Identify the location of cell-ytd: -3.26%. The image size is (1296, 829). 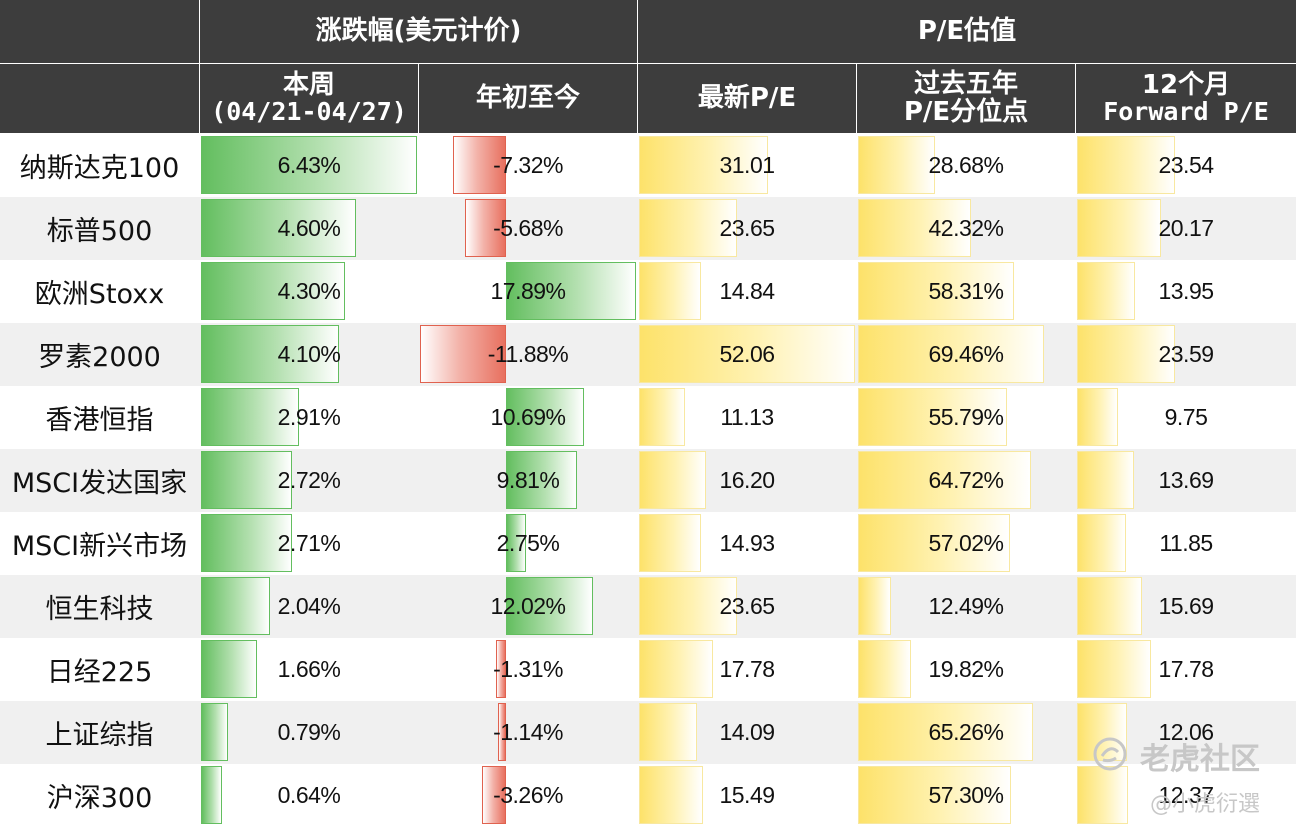
(528, 795).